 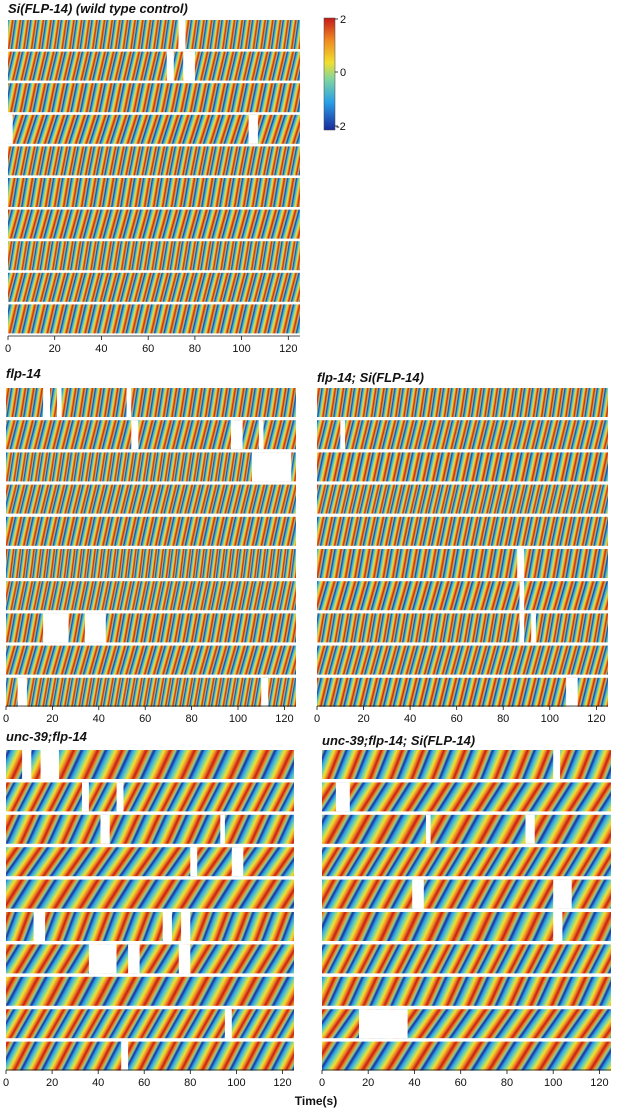 What do you see at coordinates (370, 377) in the screenshot?
I see `panel-title-flp14-rescue: flp-14; Si(FLP-14)` at bounding box center [370, 377].